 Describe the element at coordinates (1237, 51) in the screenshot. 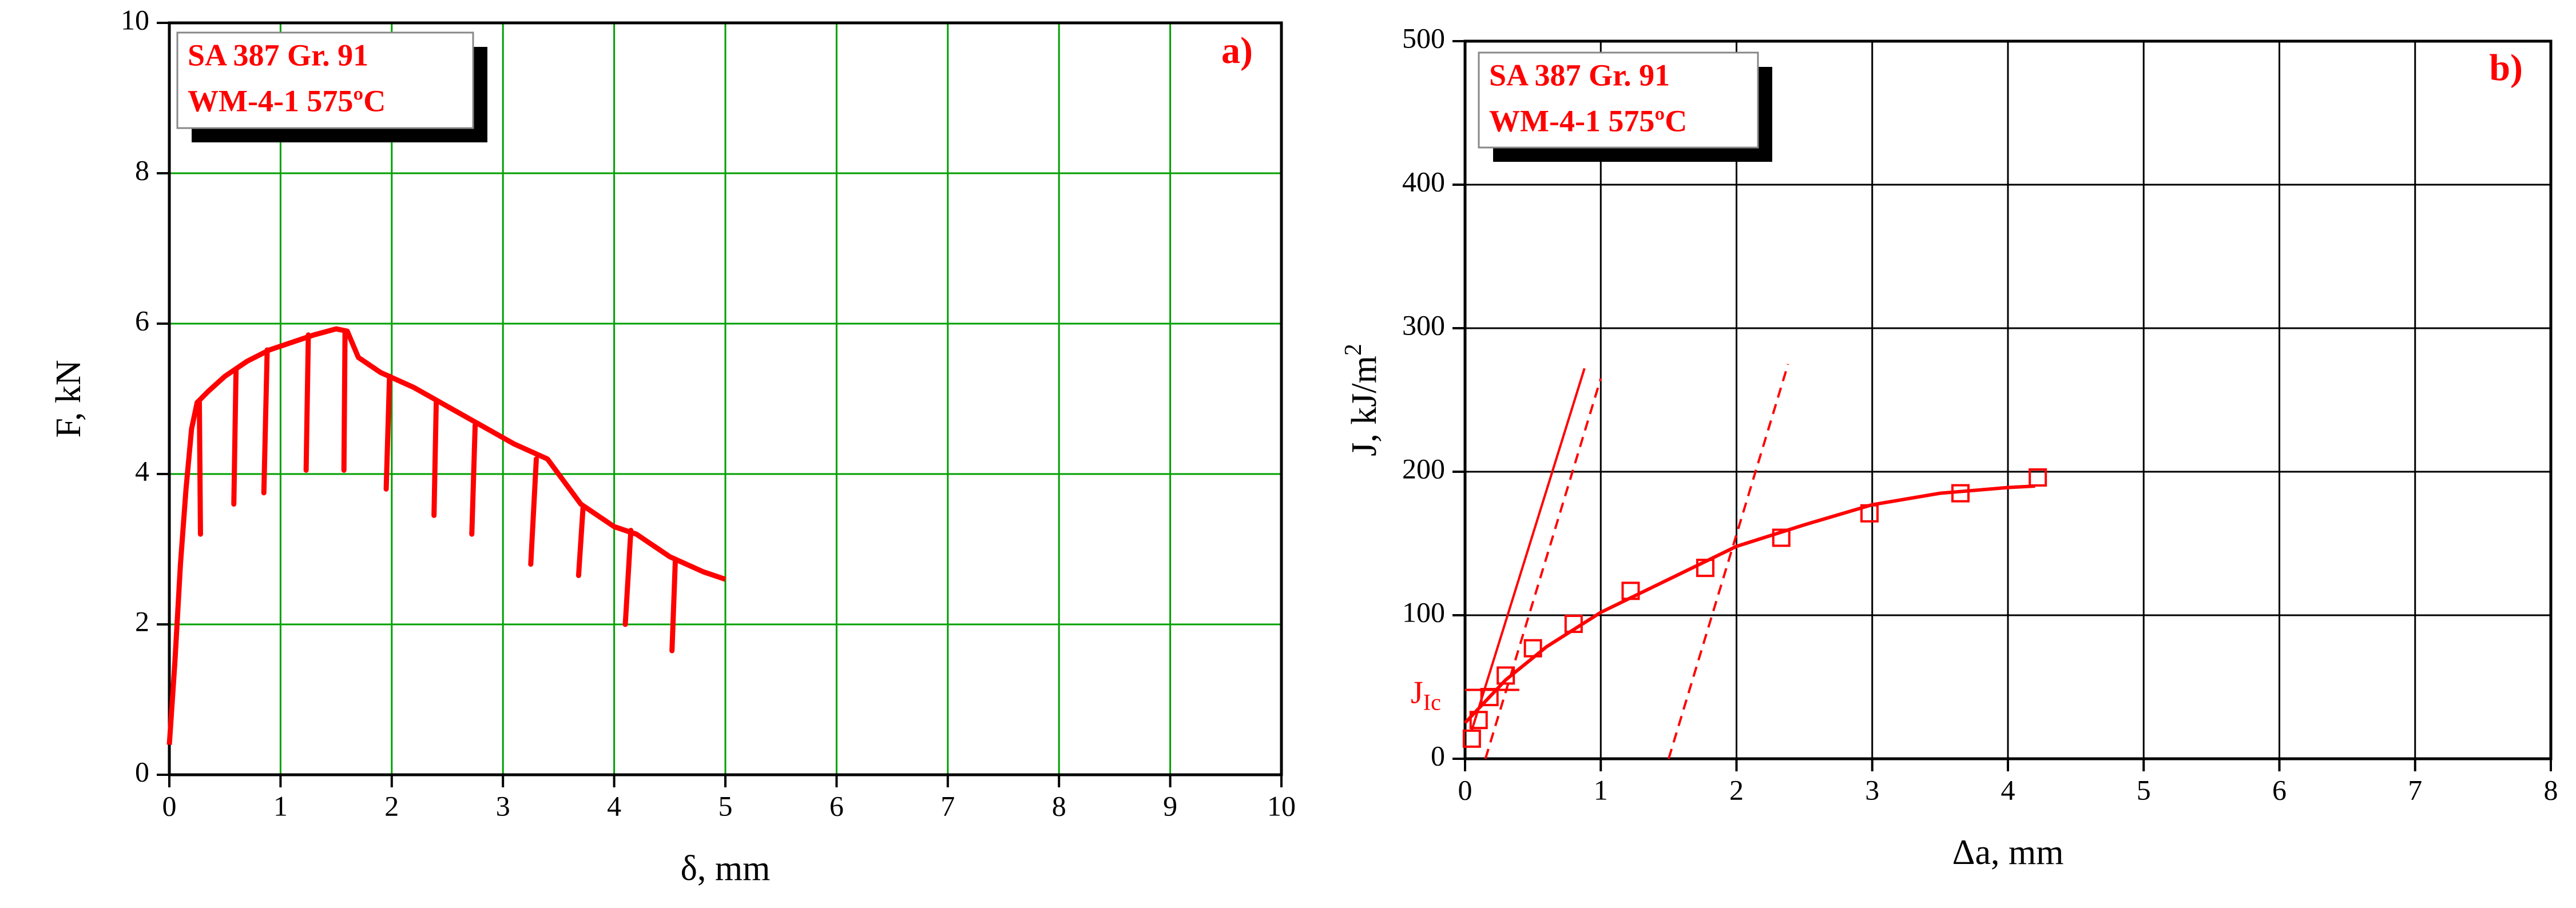

I see `panel-label: a)` at that location.